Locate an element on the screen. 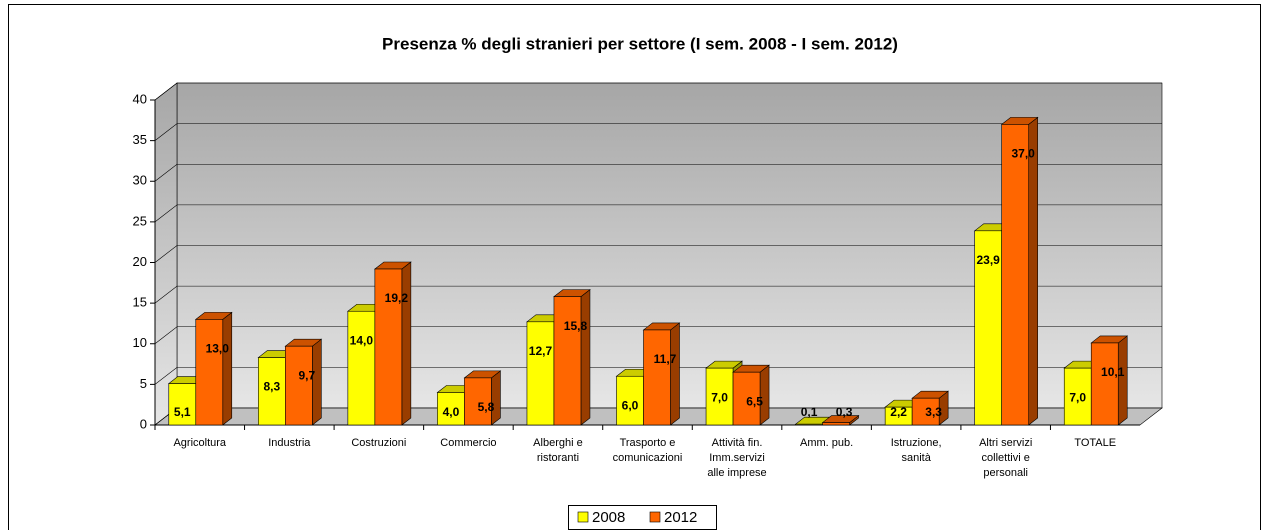 The width and height of the screenshot is (1268, 530). y-tick-label: 25 is located at coordinates (140, 220).